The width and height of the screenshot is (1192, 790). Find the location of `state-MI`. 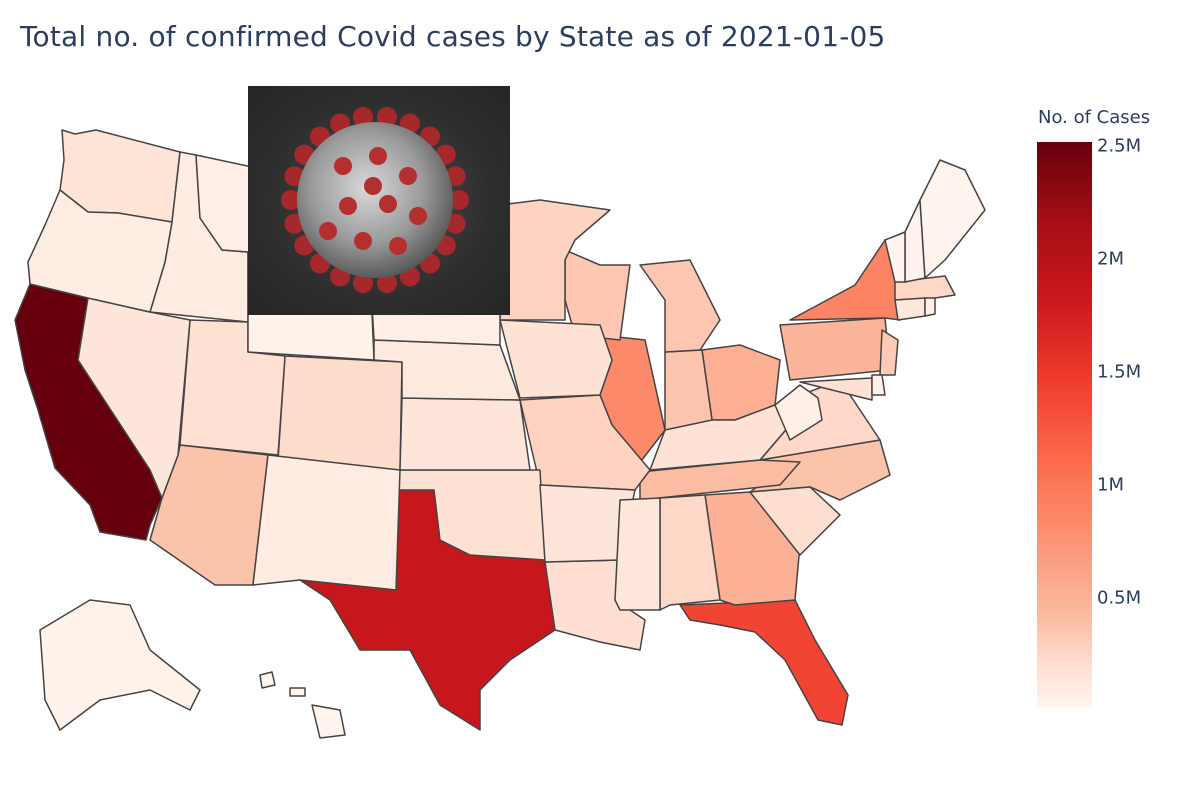

state-MI is located at coordinates (680, 306).